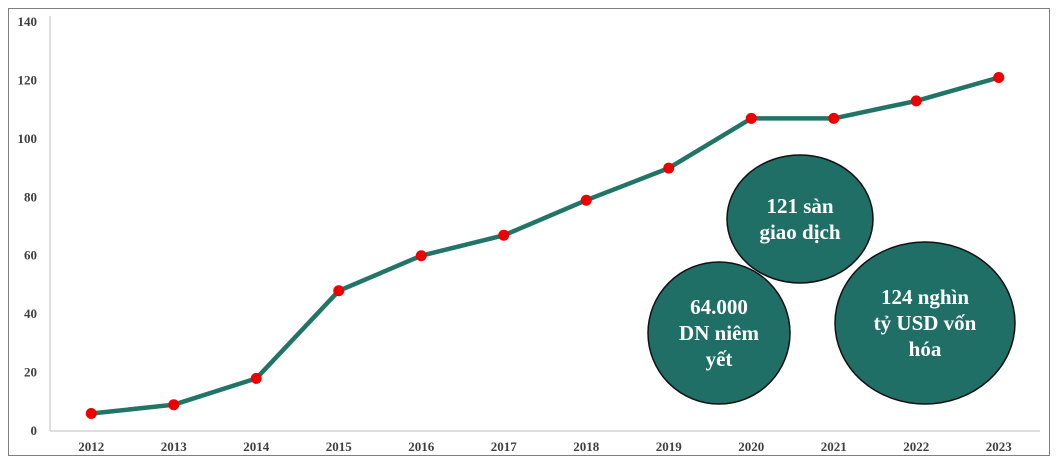 This screenshot has width=1060, height=464. I want to click on y-tick-label: 120, so click(28, 79).